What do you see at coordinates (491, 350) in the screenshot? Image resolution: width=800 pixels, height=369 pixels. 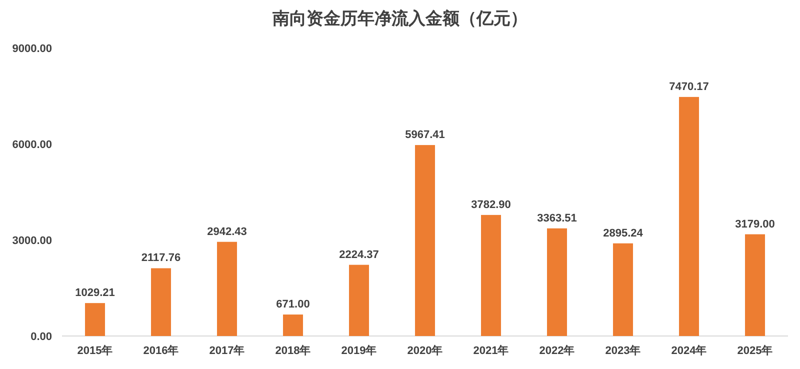 I see `x-tick-label: 2021年` at bounding box center [491, 350].